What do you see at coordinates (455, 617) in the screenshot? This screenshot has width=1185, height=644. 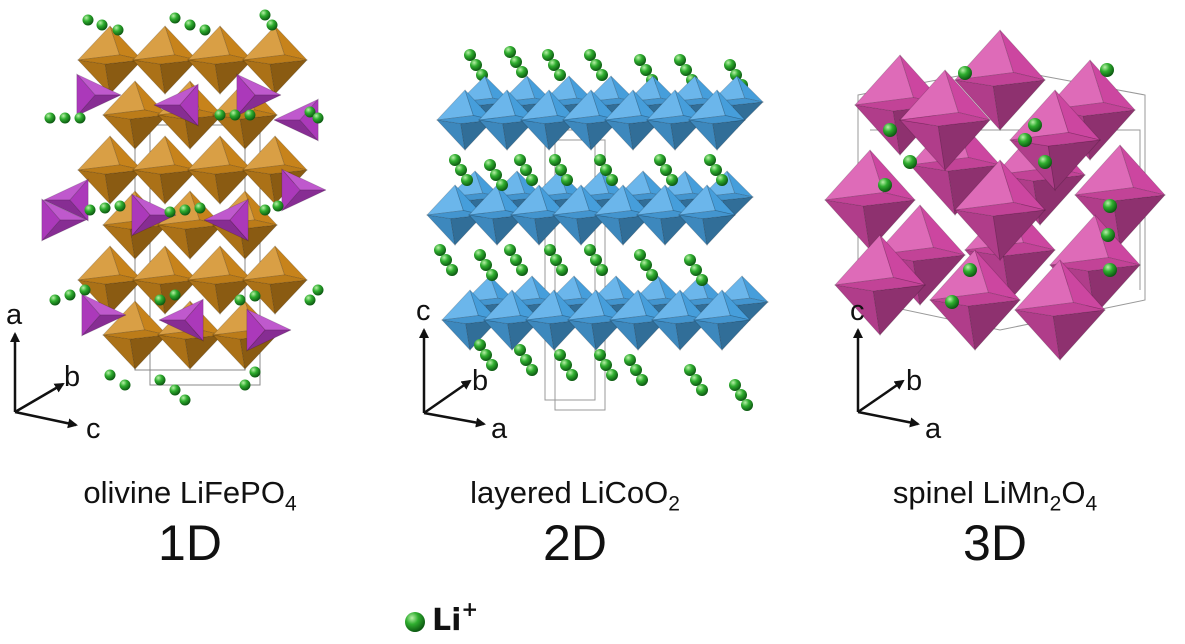 I see `legend-label: Li+` at bounding box center [455, 617].